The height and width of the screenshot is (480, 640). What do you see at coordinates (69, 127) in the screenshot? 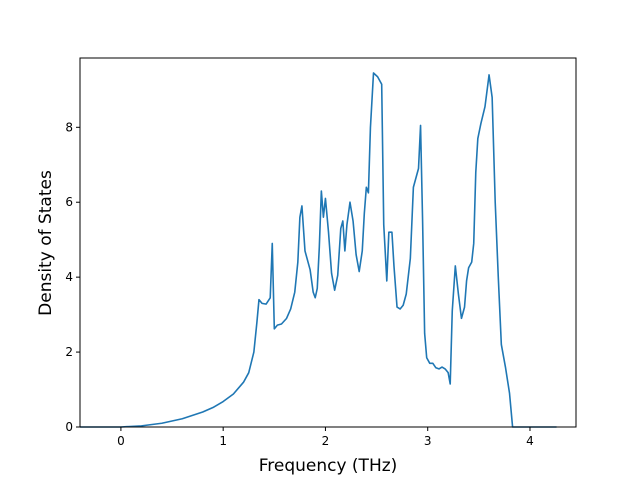
I see `y-tick-label: 8` at bounding box center [69, 127].